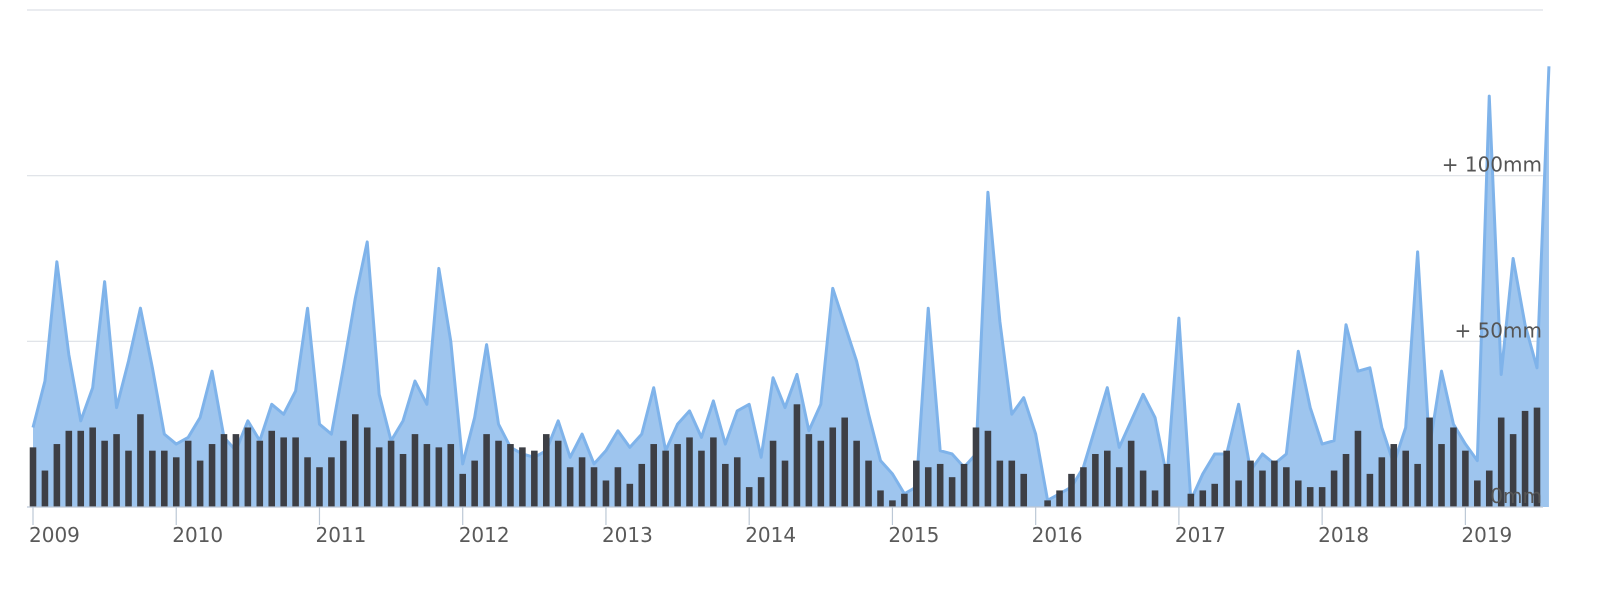  I want to click on y-axis-labels: 0mm + 50mm + 100mm, so click(1492, 330).